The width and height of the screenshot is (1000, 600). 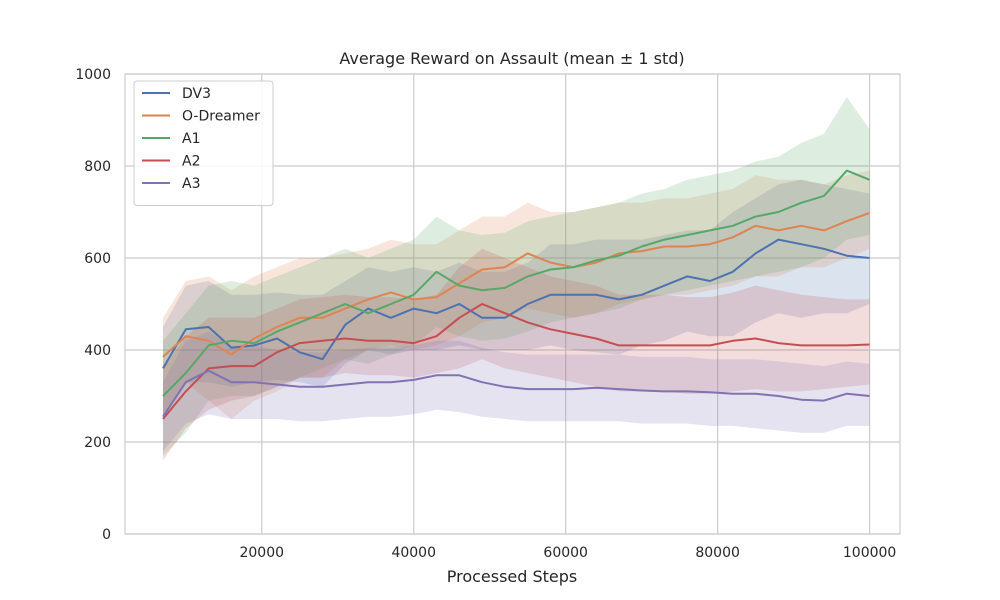 What do you see at coordinates (97, 167) in the screenshot?
I see `y-tick-label: 800` at bounding box center [97, 167].